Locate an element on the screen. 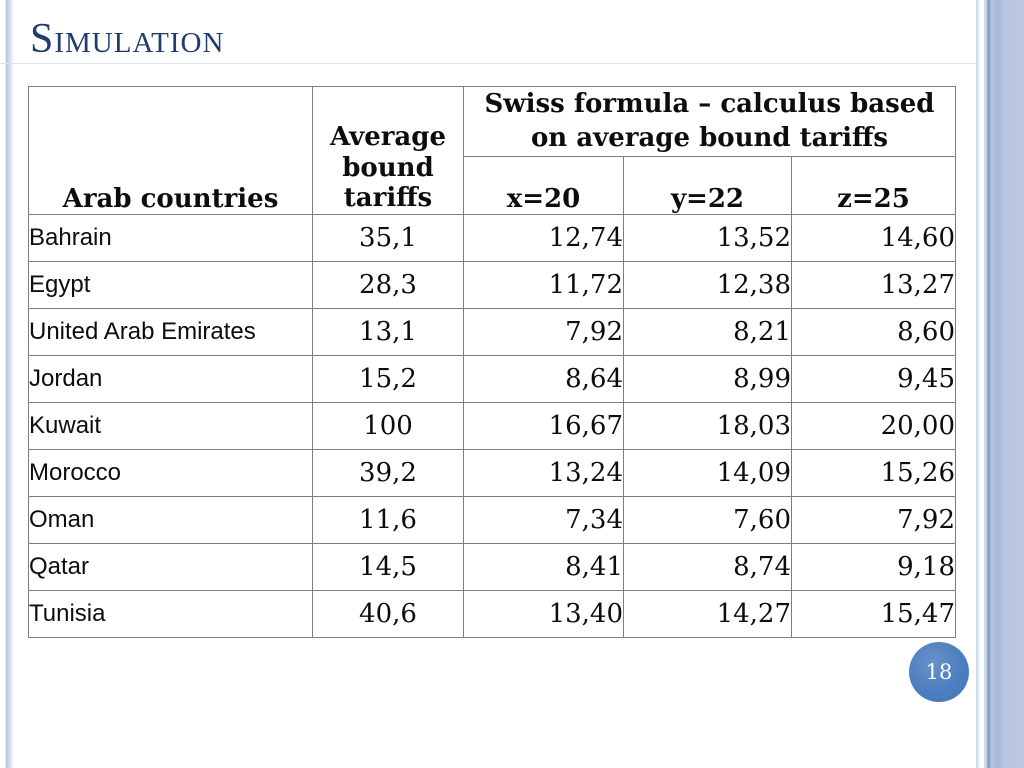  table-row: Kuwait 100 16,67 18,03 20,00 is located at coordinates (492, 426).